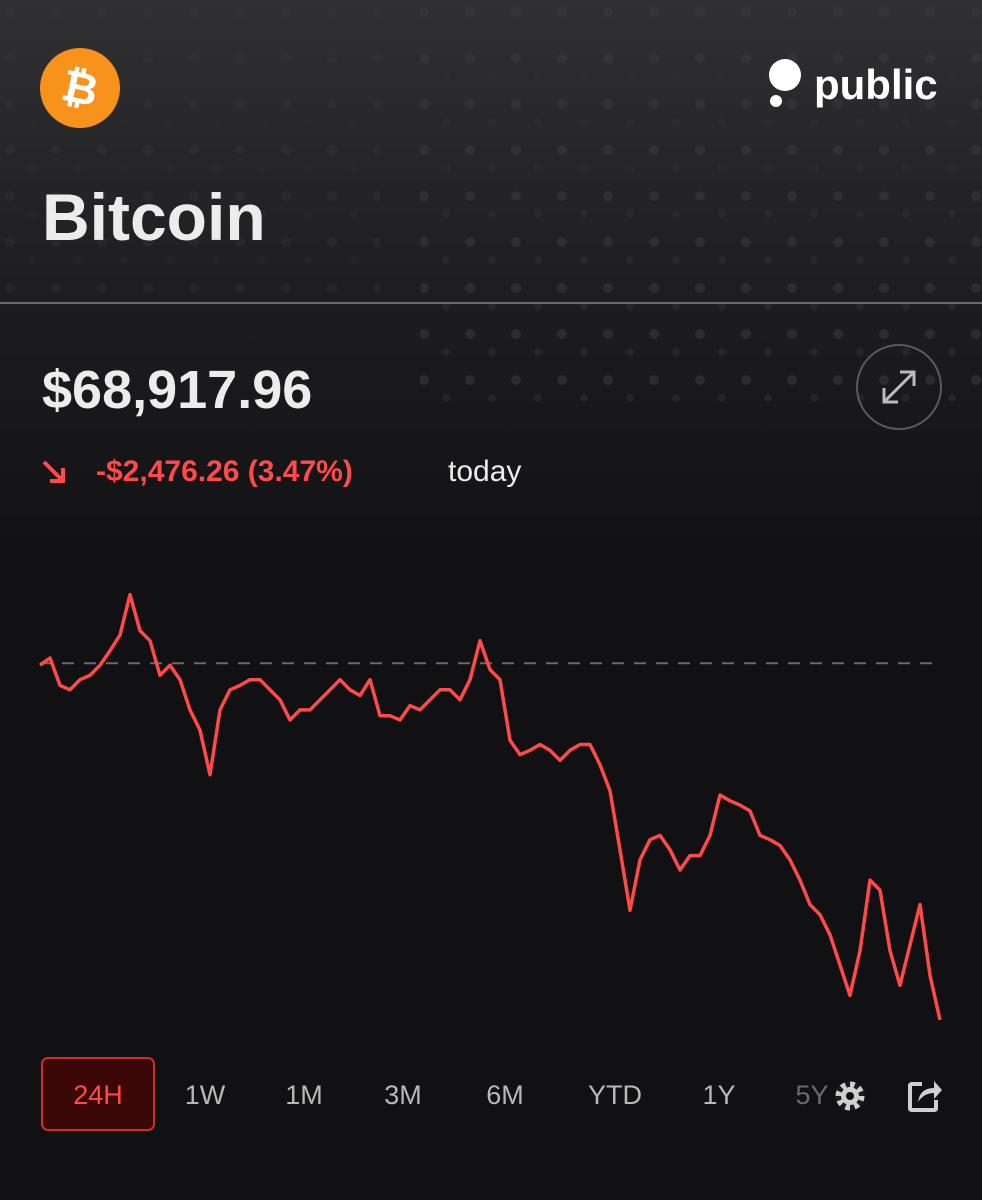 Image resolution: width=982 pixels, height=1200 pixels. I want to click on share-button, so click(925, 1096).